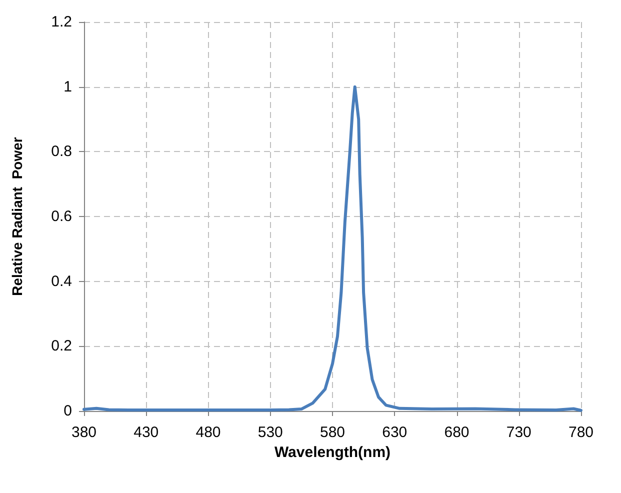  What do you see at coordinates (270, 432) in the screenshot?
I see `x-tick-label: 530` at bounding box center [270, 432].